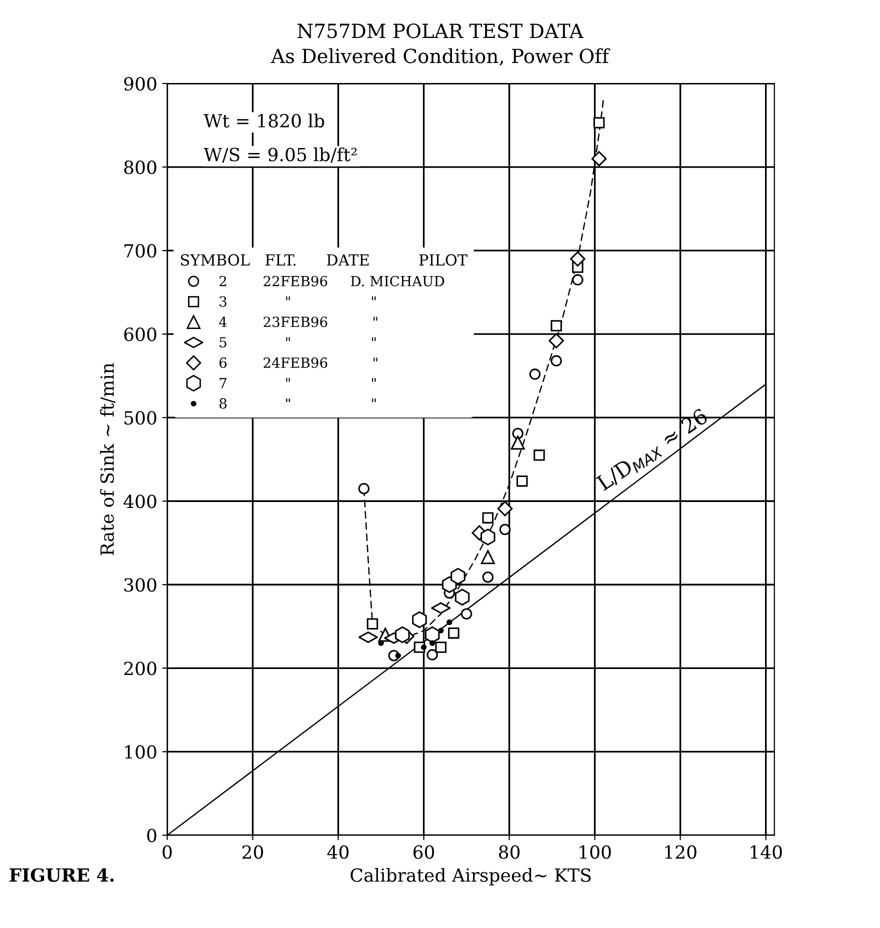  I want to click on y-tick-label: 0, so click(151, 835).